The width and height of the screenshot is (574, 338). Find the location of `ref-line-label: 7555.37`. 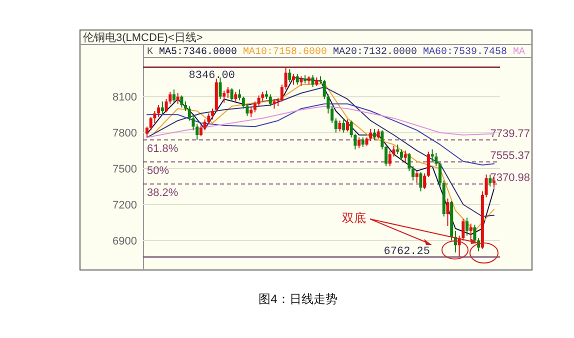

ref-line-label: 7555.37 is located at coordinates (510, 156).